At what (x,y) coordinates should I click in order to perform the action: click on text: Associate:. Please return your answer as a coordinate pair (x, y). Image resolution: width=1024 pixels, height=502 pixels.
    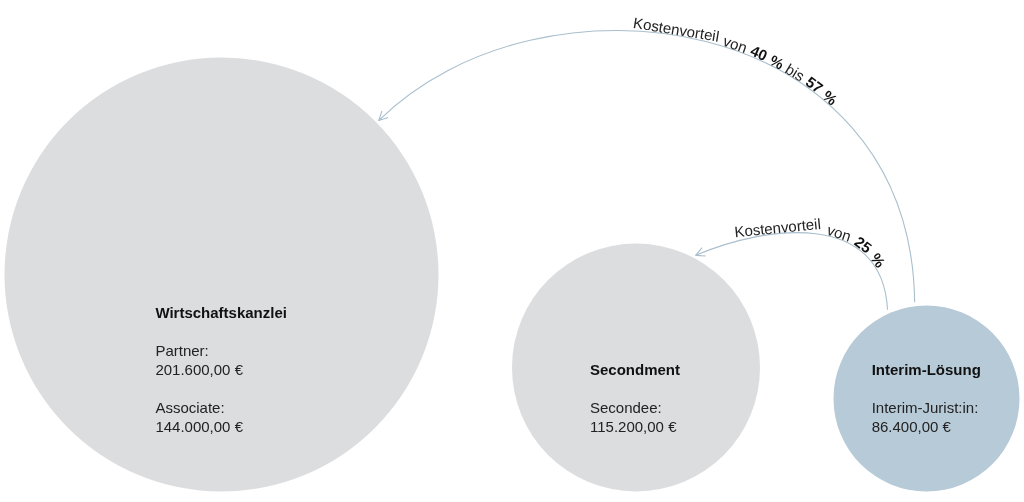
    Looking at the image, I should click on (190, 407).